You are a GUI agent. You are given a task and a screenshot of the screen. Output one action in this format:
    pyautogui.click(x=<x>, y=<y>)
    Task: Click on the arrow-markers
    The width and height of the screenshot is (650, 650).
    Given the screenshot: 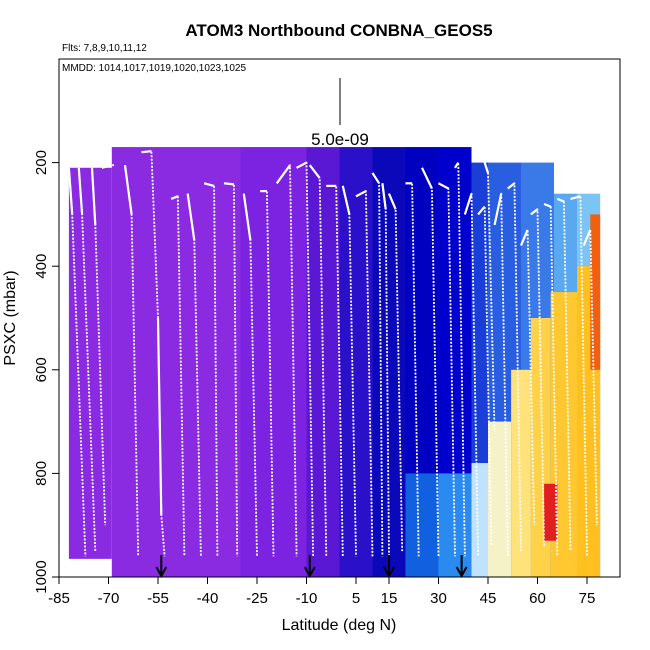 What is the action you would take?
    pyautogui.click(x=311, y=567)
    